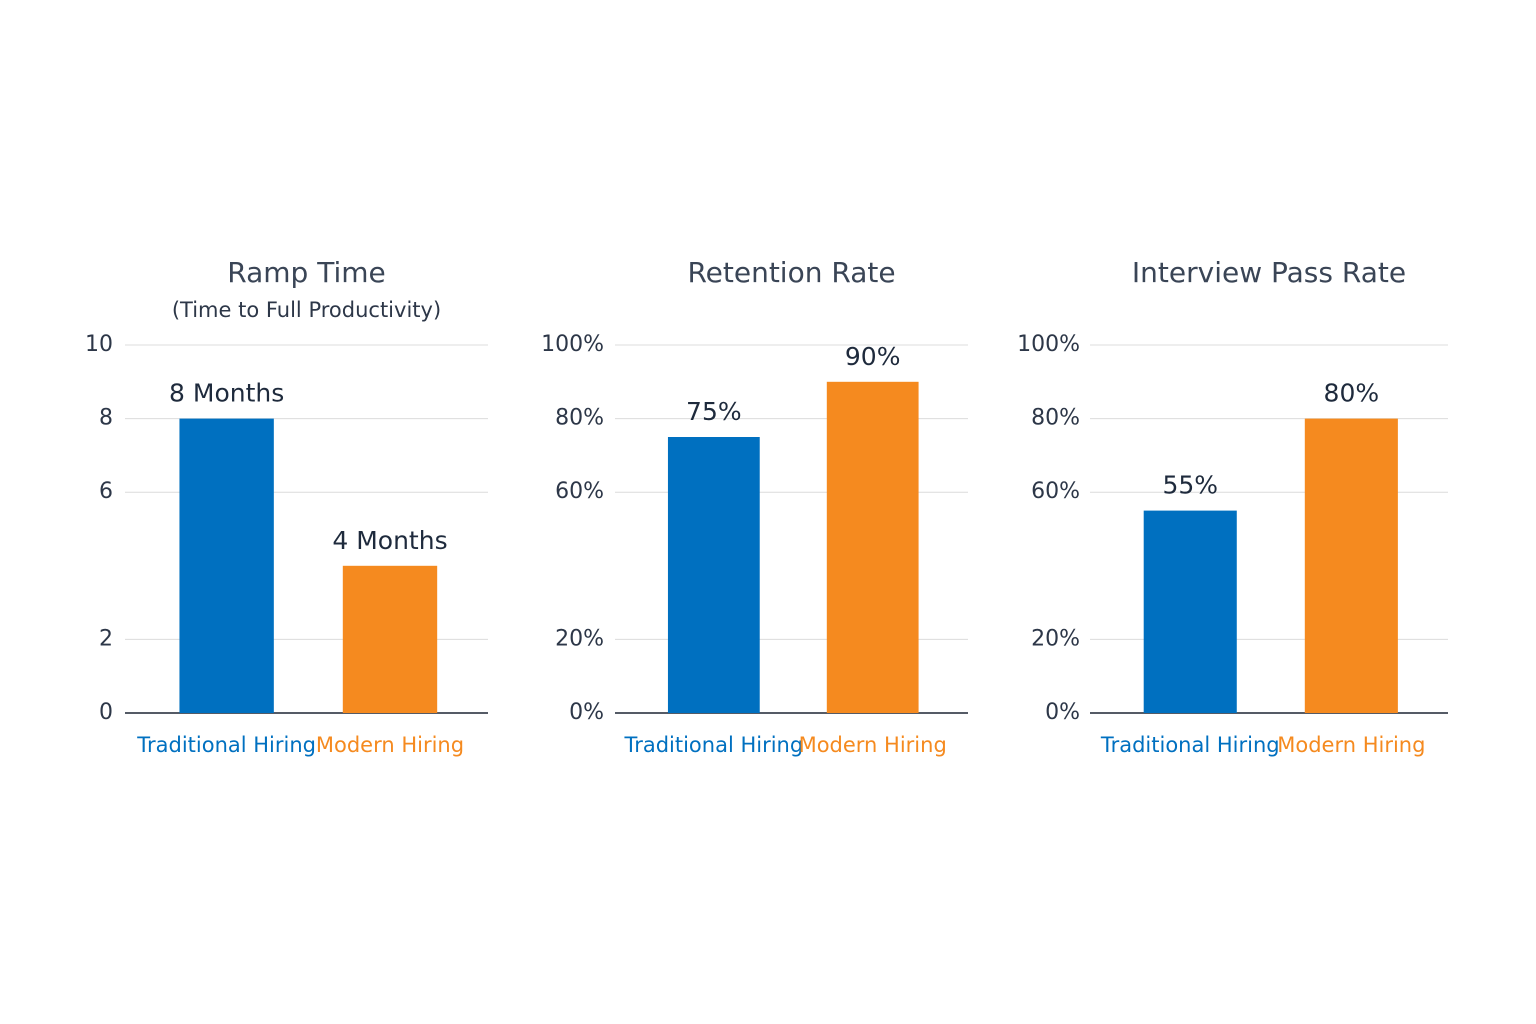 This screenshot has height=1024, width=1536. What do you see at coordinates (99, 344) in the screenshot?
I see `y-tick-label: 10` at bounding box center [99, 344].